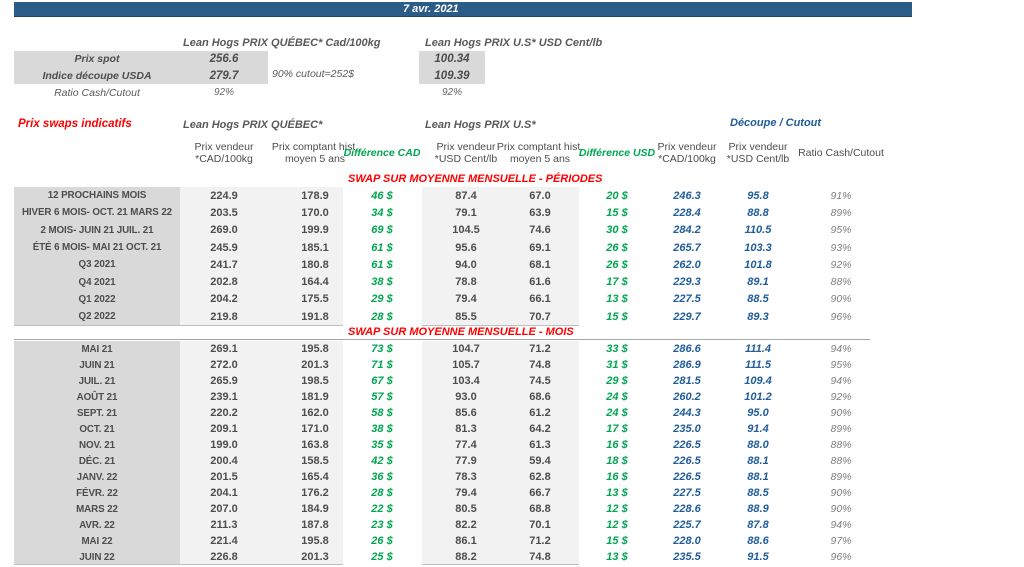 The height and width of the screenshot is (567, 1024). I want to click on cell-value: 175.5, so click(315, 299).